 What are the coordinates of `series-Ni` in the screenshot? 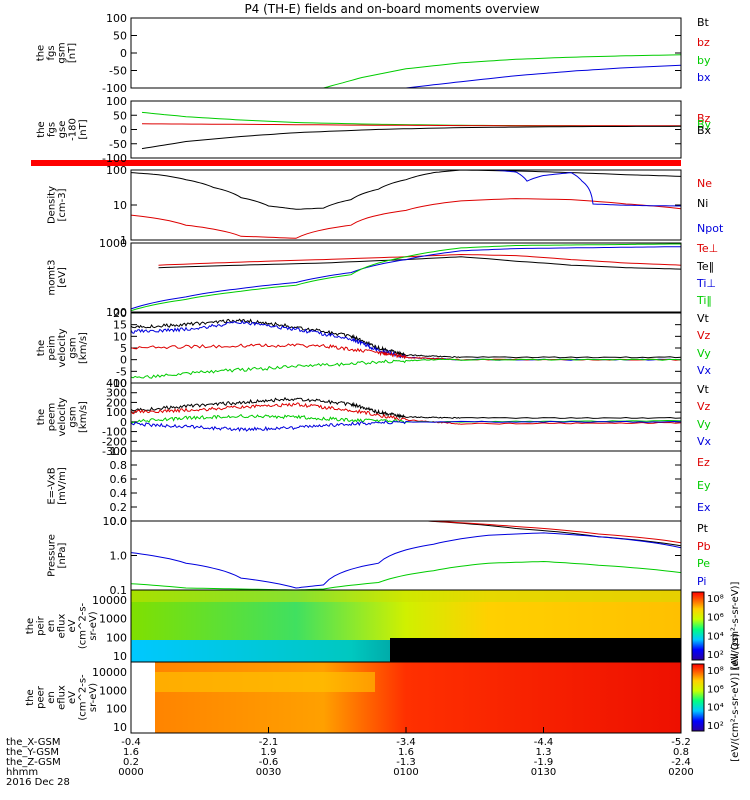 It's located at (406, 189).